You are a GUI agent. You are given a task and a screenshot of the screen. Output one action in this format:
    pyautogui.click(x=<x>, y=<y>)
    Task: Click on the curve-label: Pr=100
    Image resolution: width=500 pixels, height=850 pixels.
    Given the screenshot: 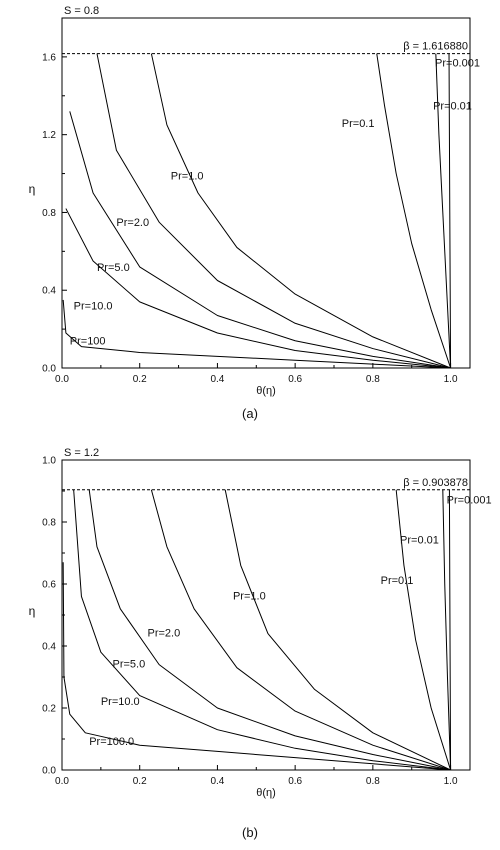 What is the action you would take?
    pyautogui.click(x=88, y=342)
    